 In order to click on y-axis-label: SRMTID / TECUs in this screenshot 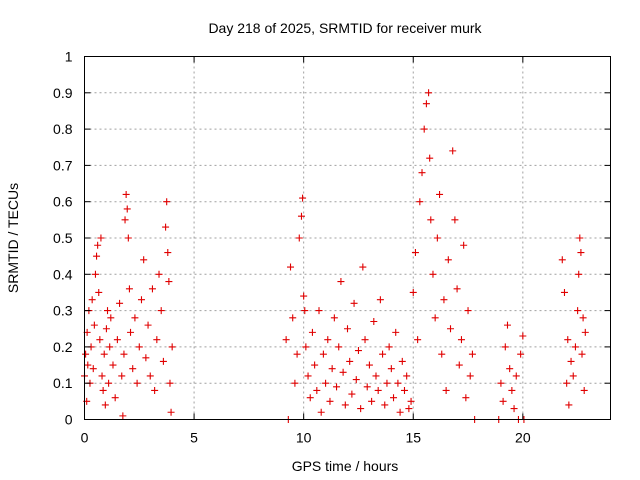, I will do `click(13, 238)`.